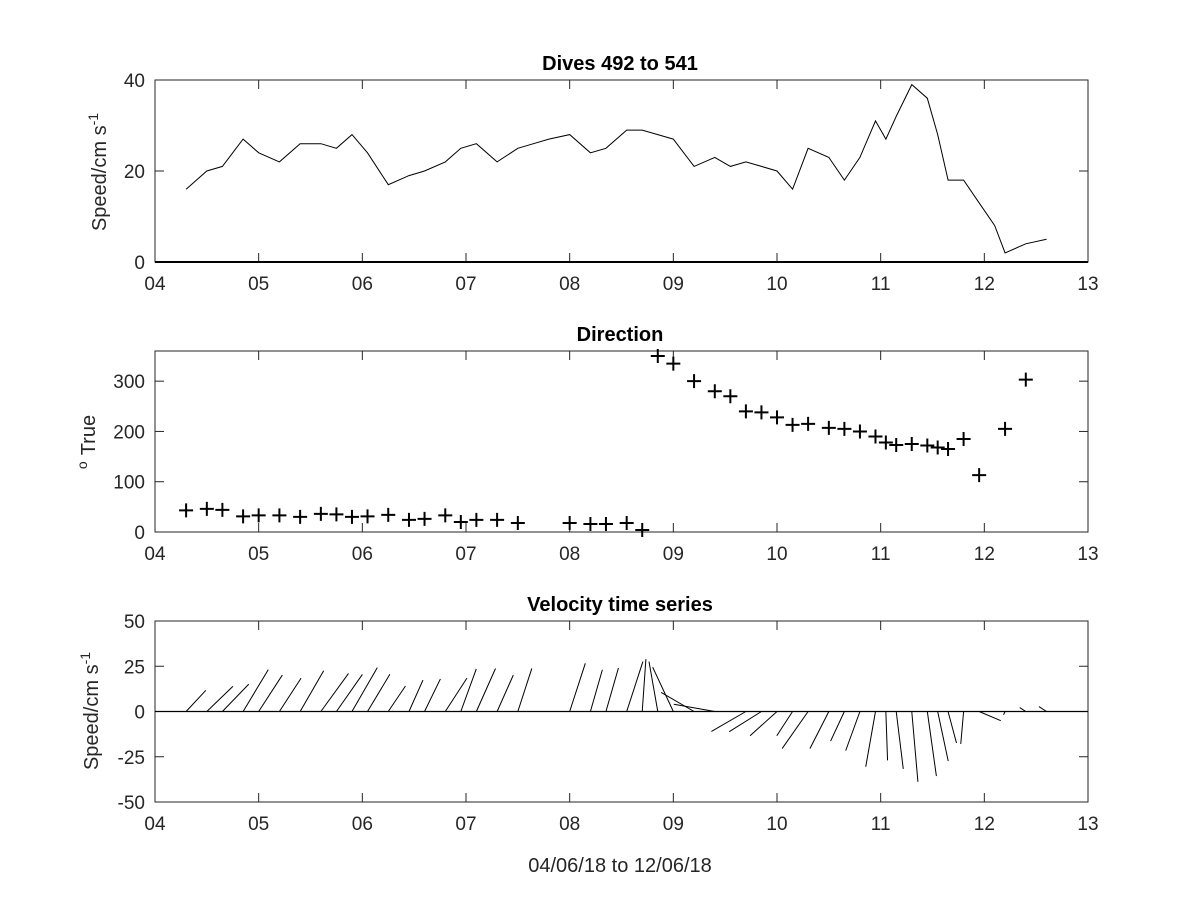  I want to click on velocity-panel-title: Velocity time series, so click(620, 605).